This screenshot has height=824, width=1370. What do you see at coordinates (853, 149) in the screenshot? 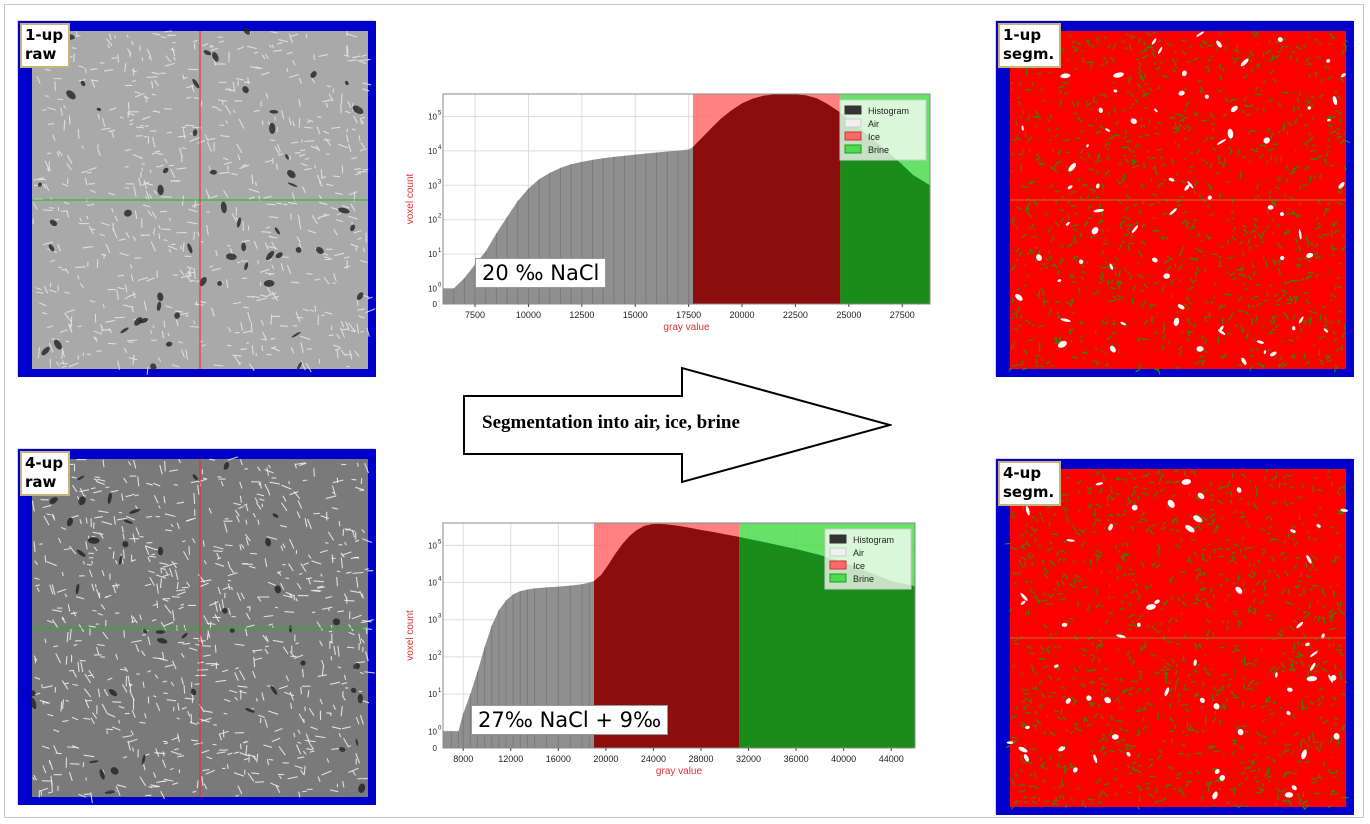
I see `legend-swatch` at bounding box center [853, 149].